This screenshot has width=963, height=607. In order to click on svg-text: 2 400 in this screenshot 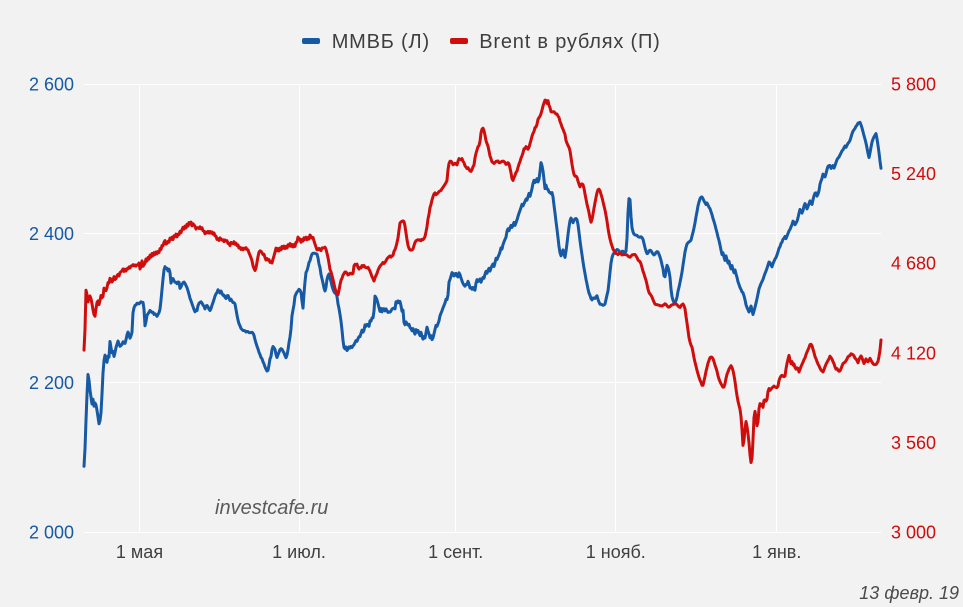, I will do `click(51, 234)`.